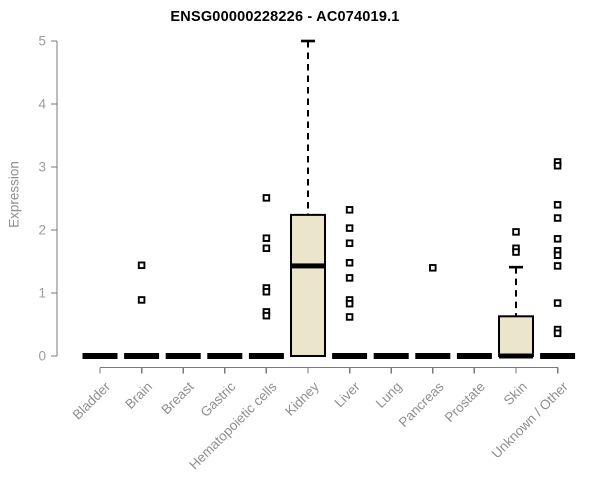 This screenshot has width=600, height=500. I want to click on median-skin, so click(516, 356).